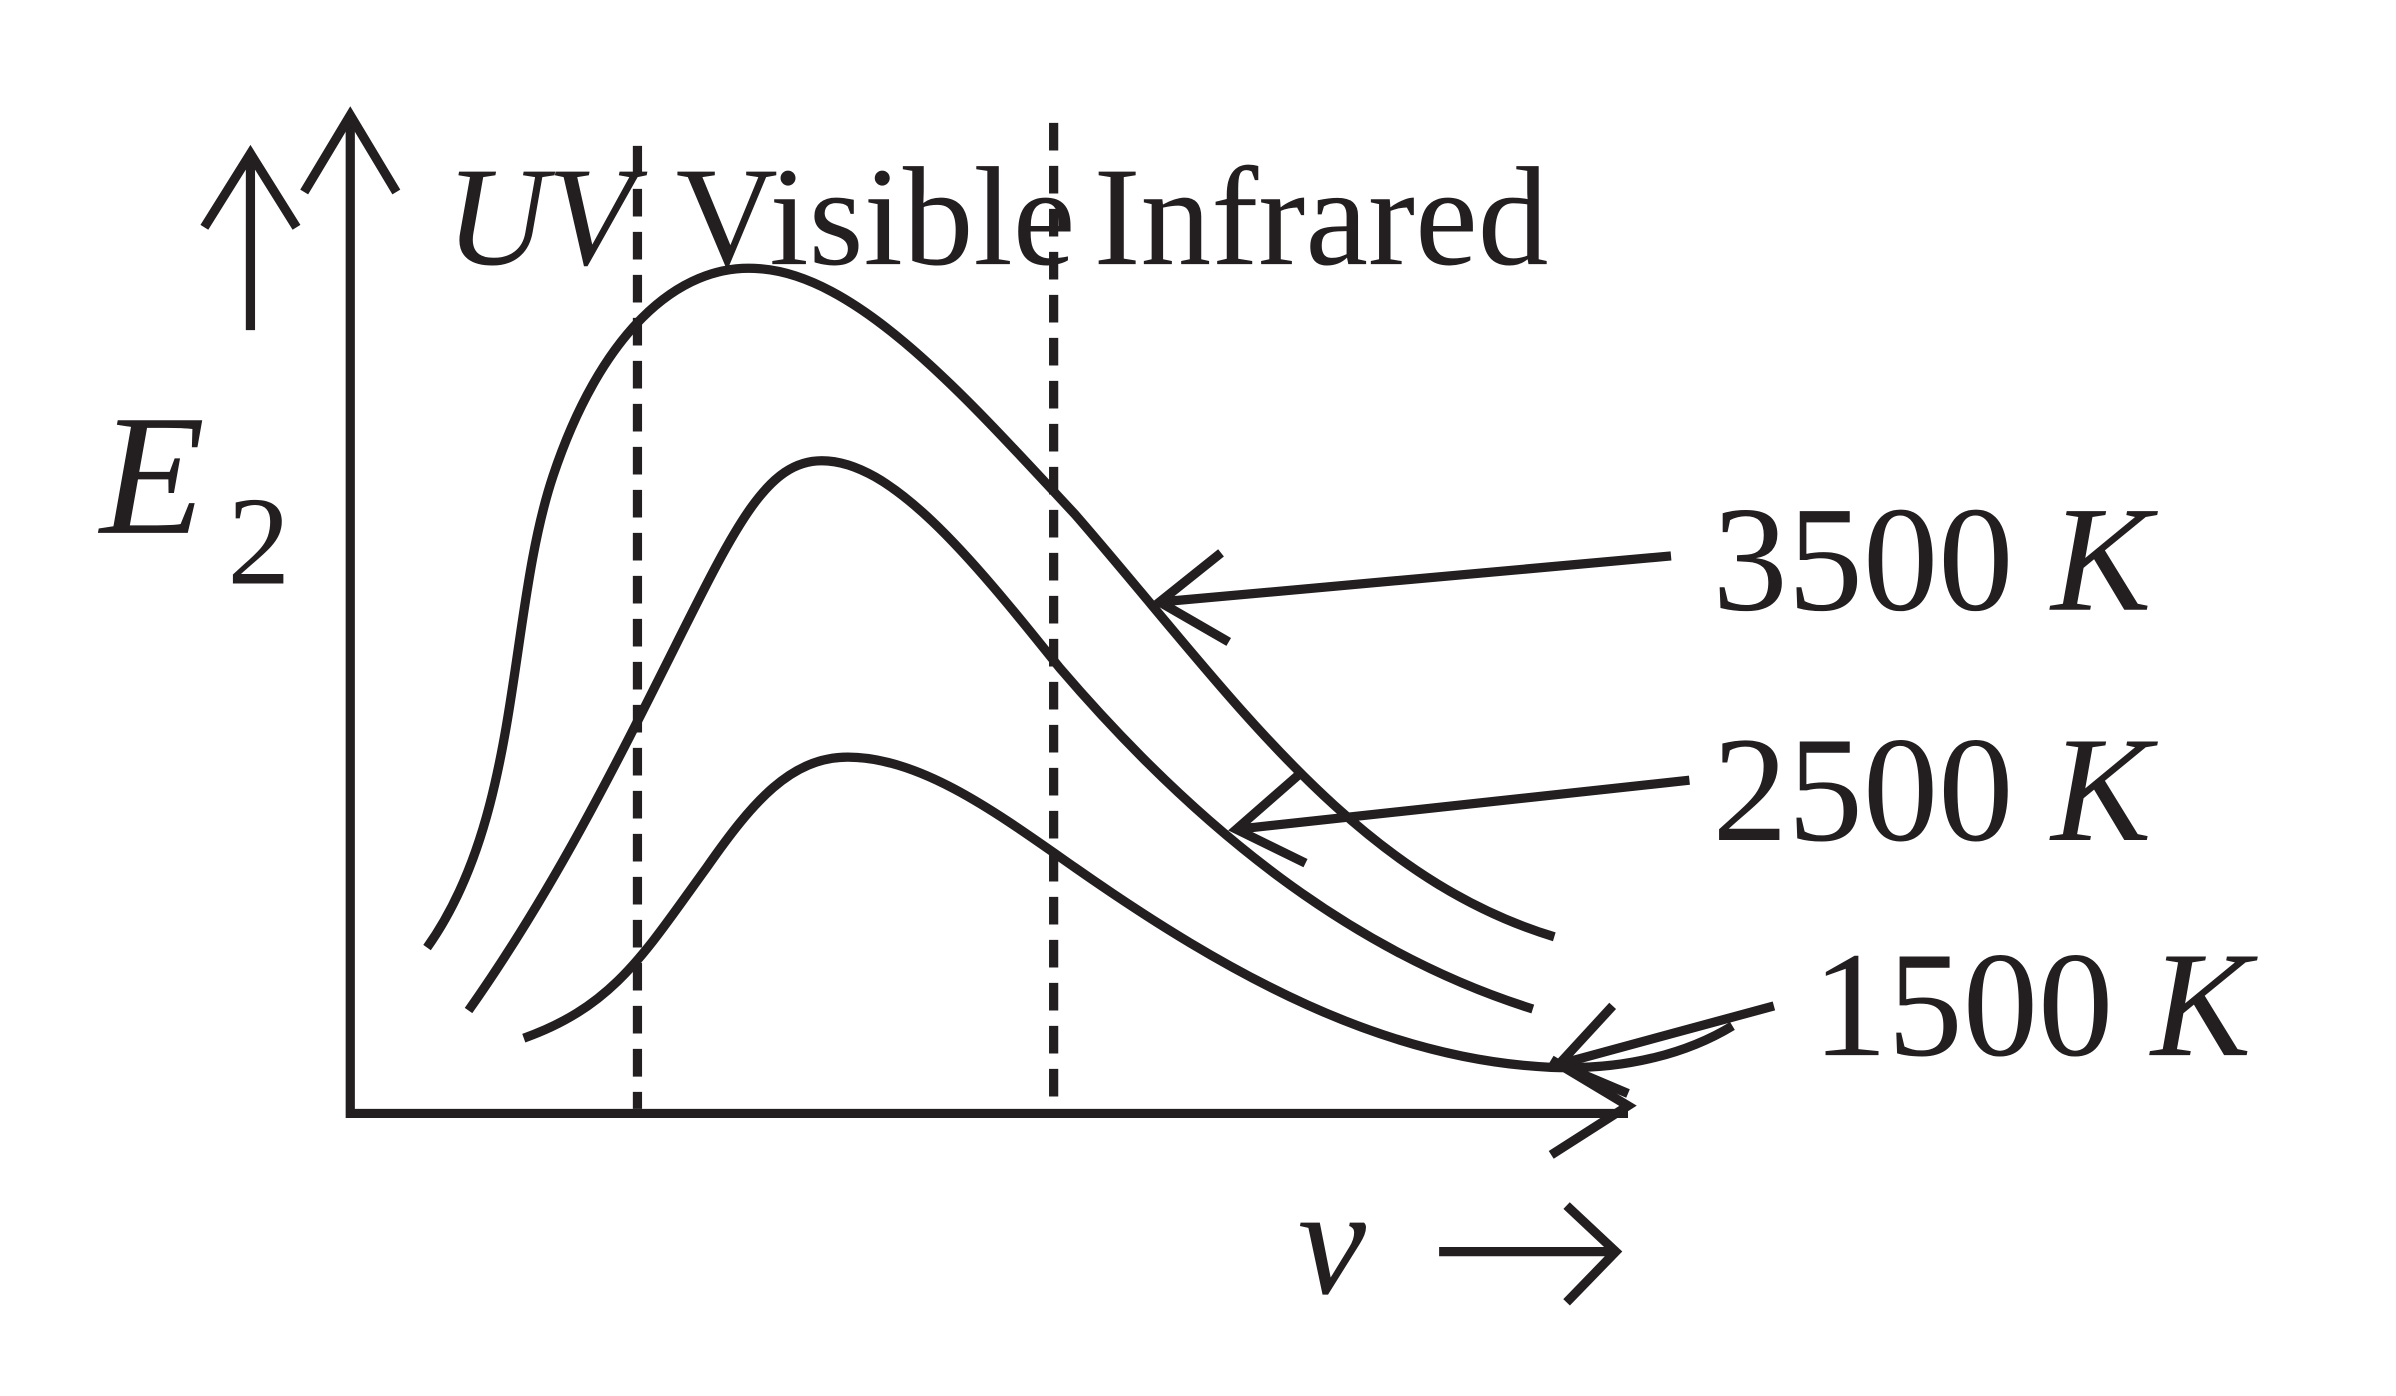 The image size is (2396, 1396). I want to click on x-label-arrow, so click(1531, 1254).